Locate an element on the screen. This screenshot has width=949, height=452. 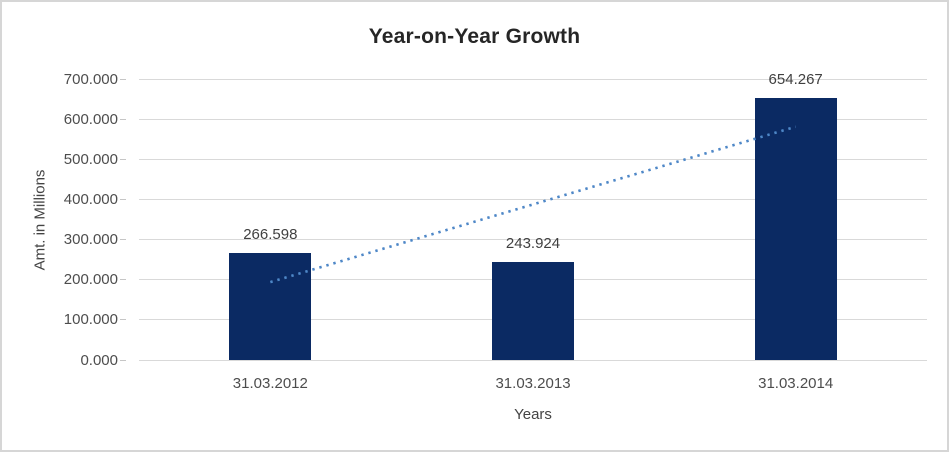
bar-value-label: 654.267 is located at coordinates (795, 79).